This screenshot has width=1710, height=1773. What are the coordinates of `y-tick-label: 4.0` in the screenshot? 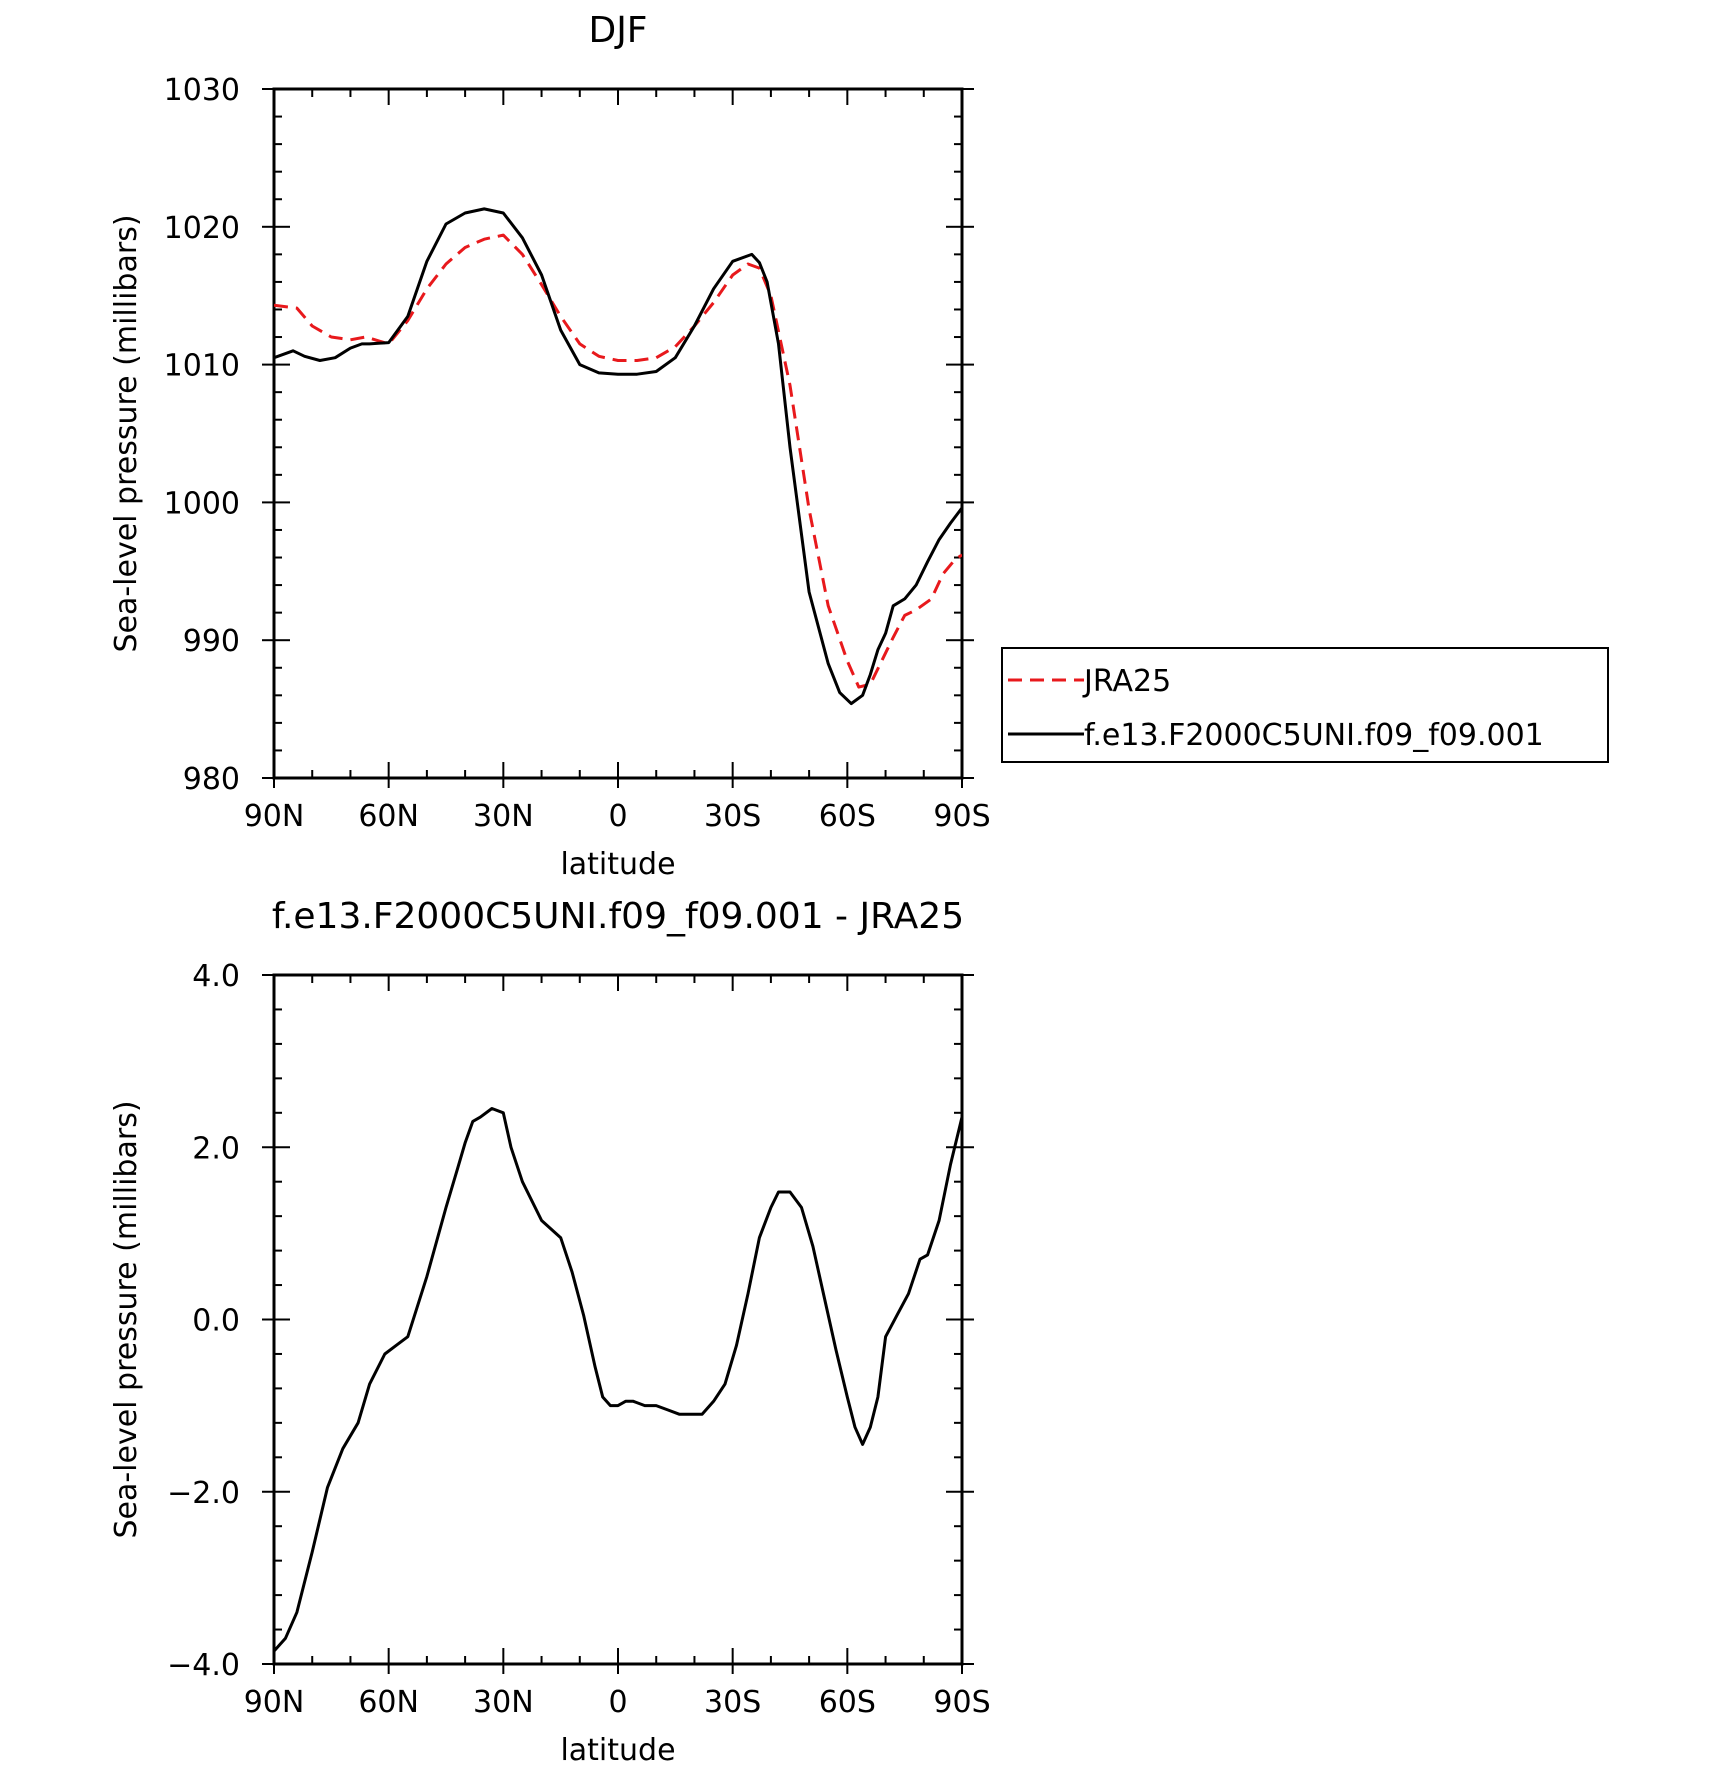 It's located at (216, 976).